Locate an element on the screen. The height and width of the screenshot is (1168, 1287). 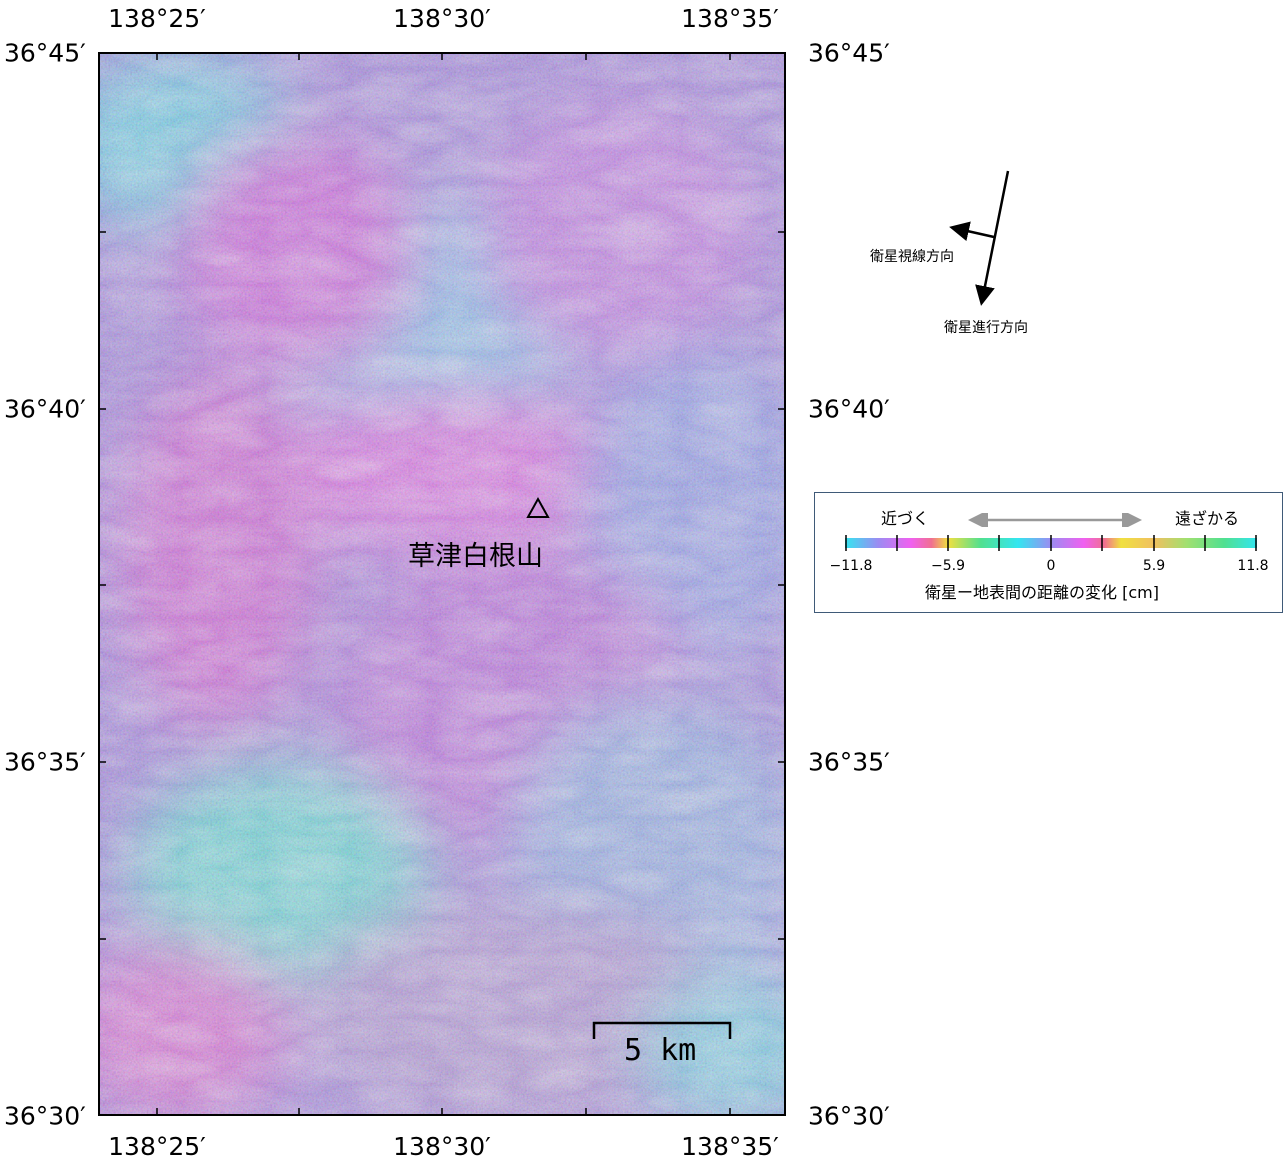
scale-bar is located at coordinates (662, 1030).